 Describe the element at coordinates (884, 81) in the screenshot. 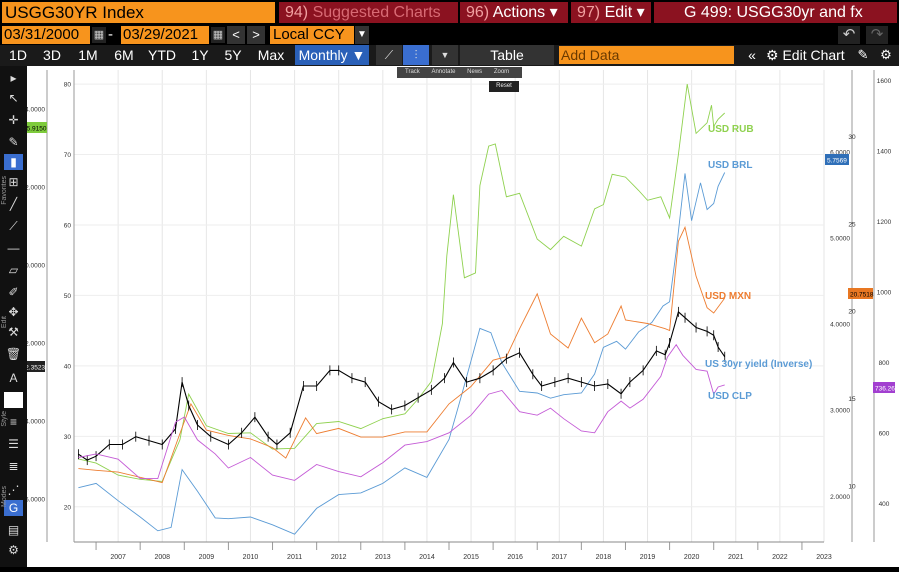

I see `right3-tick-label: 1600` at that location.